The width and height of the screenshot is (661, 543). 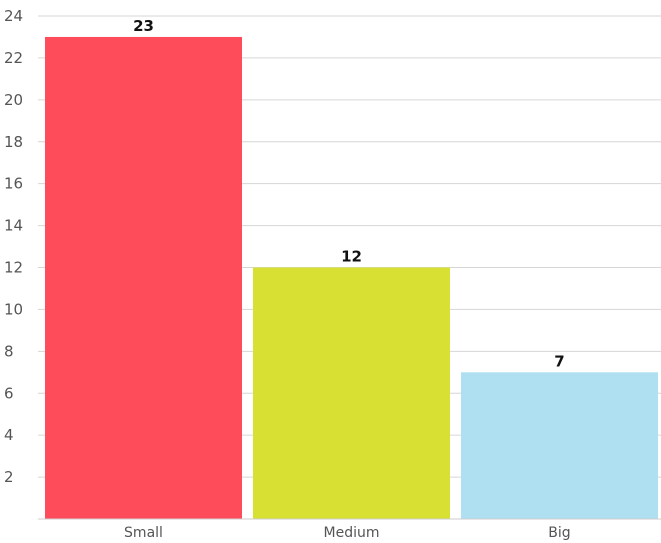 I want to click on y-tick-label-22: 22, so click(x=13, y=58).